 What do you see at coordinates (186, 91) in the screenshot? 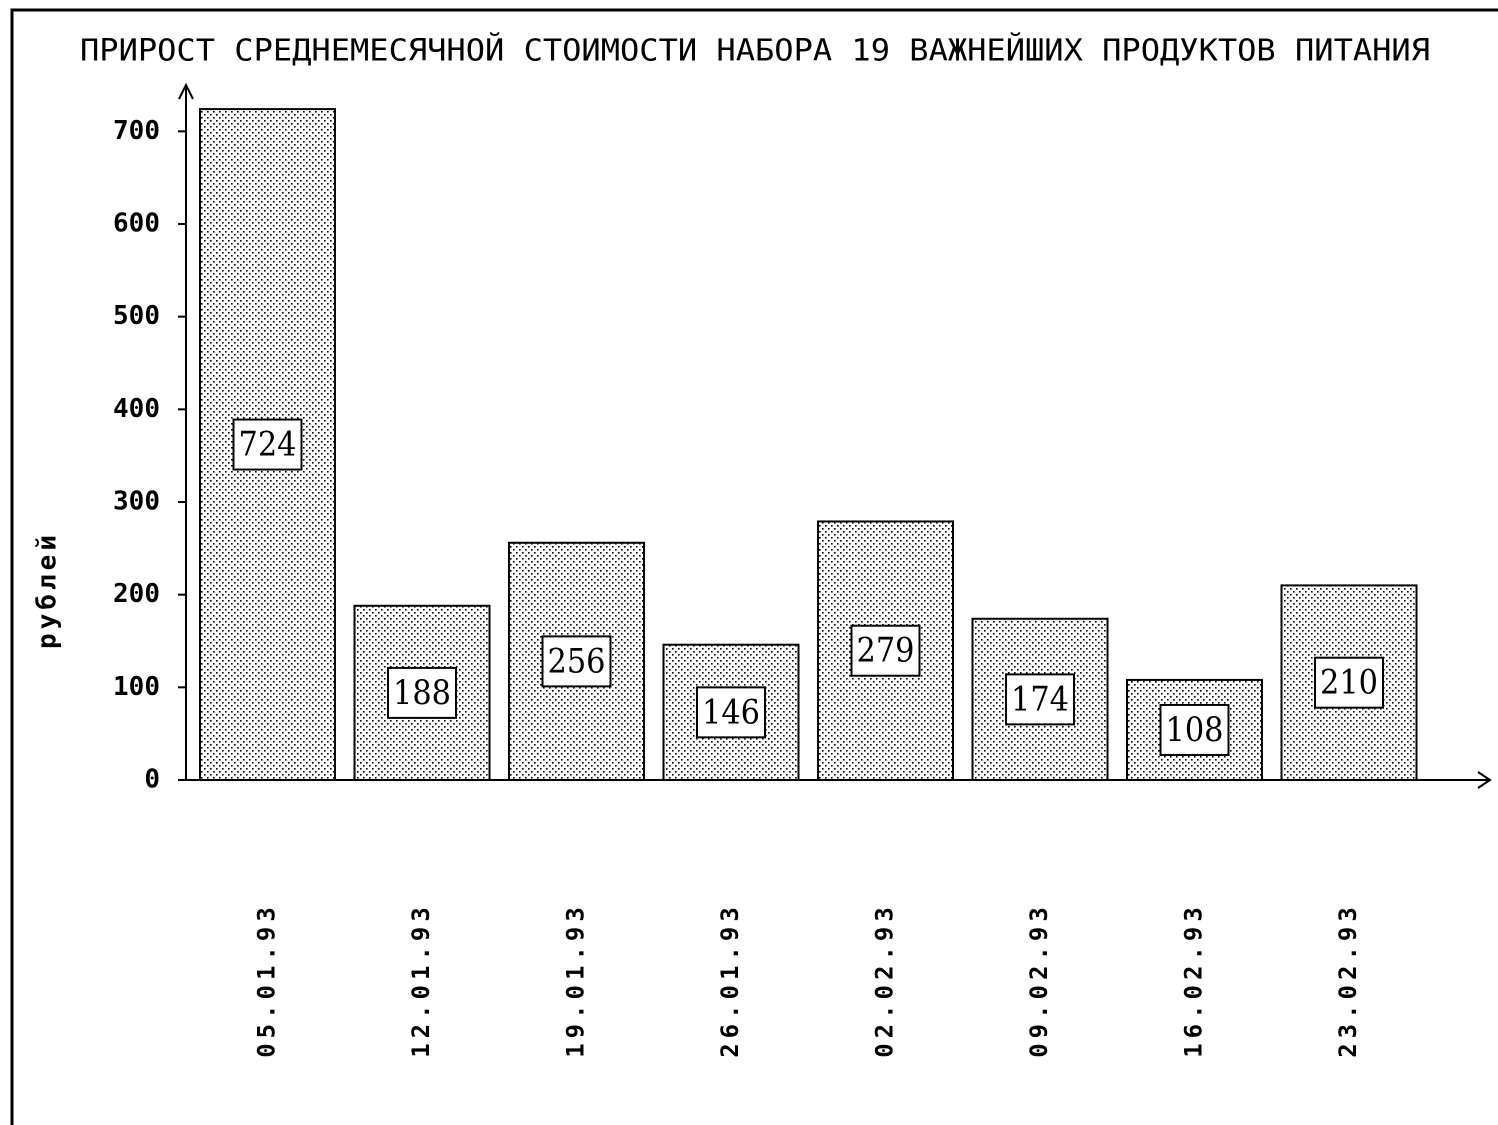
I see `y-axis-arrow` at bounding box center [186, 91].